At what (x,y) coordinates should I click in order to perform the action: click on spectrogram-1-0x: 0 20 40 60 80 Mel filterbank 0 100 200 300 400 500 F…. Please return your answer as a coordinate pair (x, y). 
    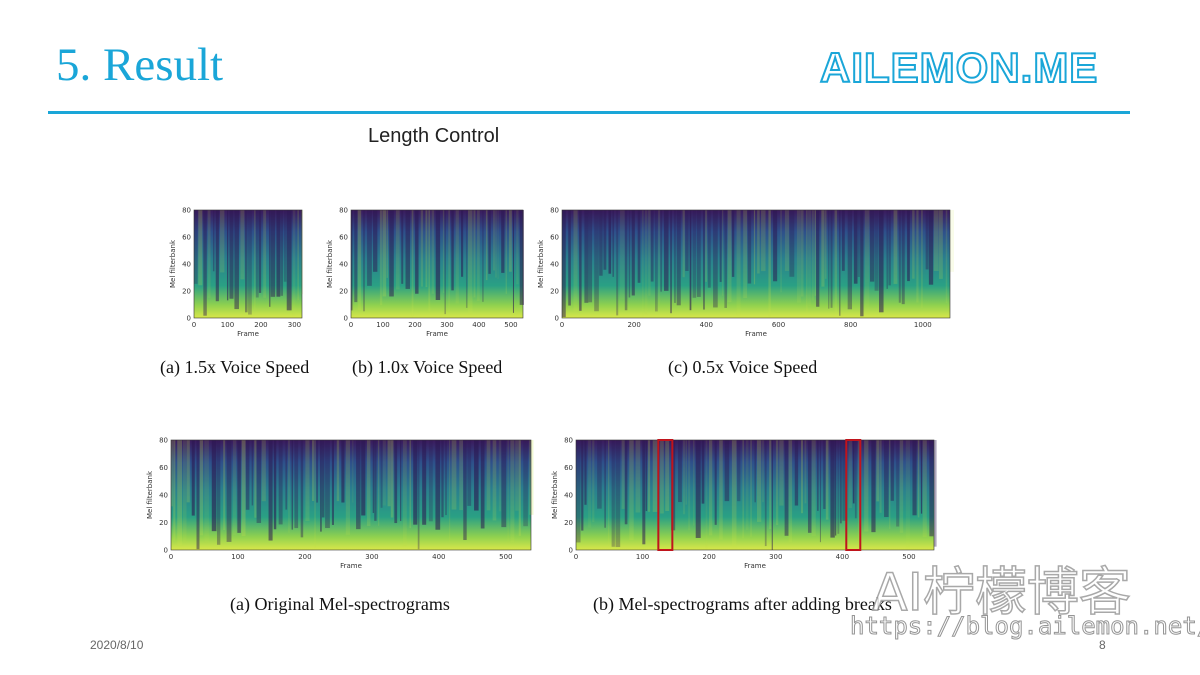
    Looking at the image, I should click on (426, 272).